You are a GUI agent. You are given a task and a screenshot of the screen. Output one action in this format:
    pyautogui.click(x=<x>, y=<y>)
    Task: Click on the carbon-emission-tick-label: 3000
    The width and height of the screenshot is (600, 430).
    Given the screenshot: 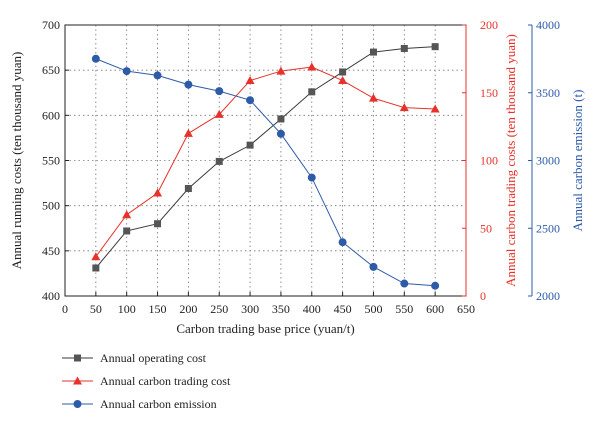 What is the action you would take?
    pyautogui.click(x=548, y=161)
    